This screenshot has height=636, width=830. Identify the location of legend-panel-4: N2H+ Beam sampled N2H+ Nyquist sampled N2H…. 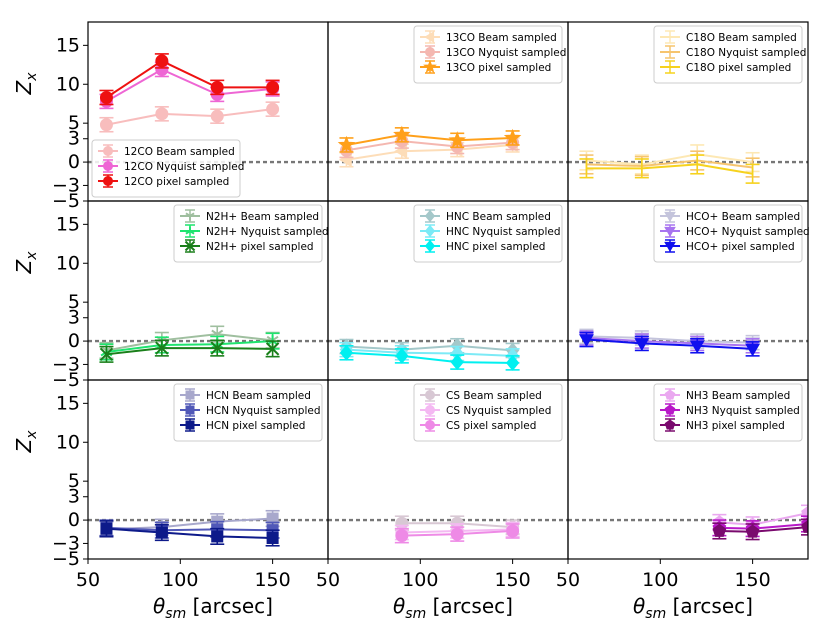
(251, 233).